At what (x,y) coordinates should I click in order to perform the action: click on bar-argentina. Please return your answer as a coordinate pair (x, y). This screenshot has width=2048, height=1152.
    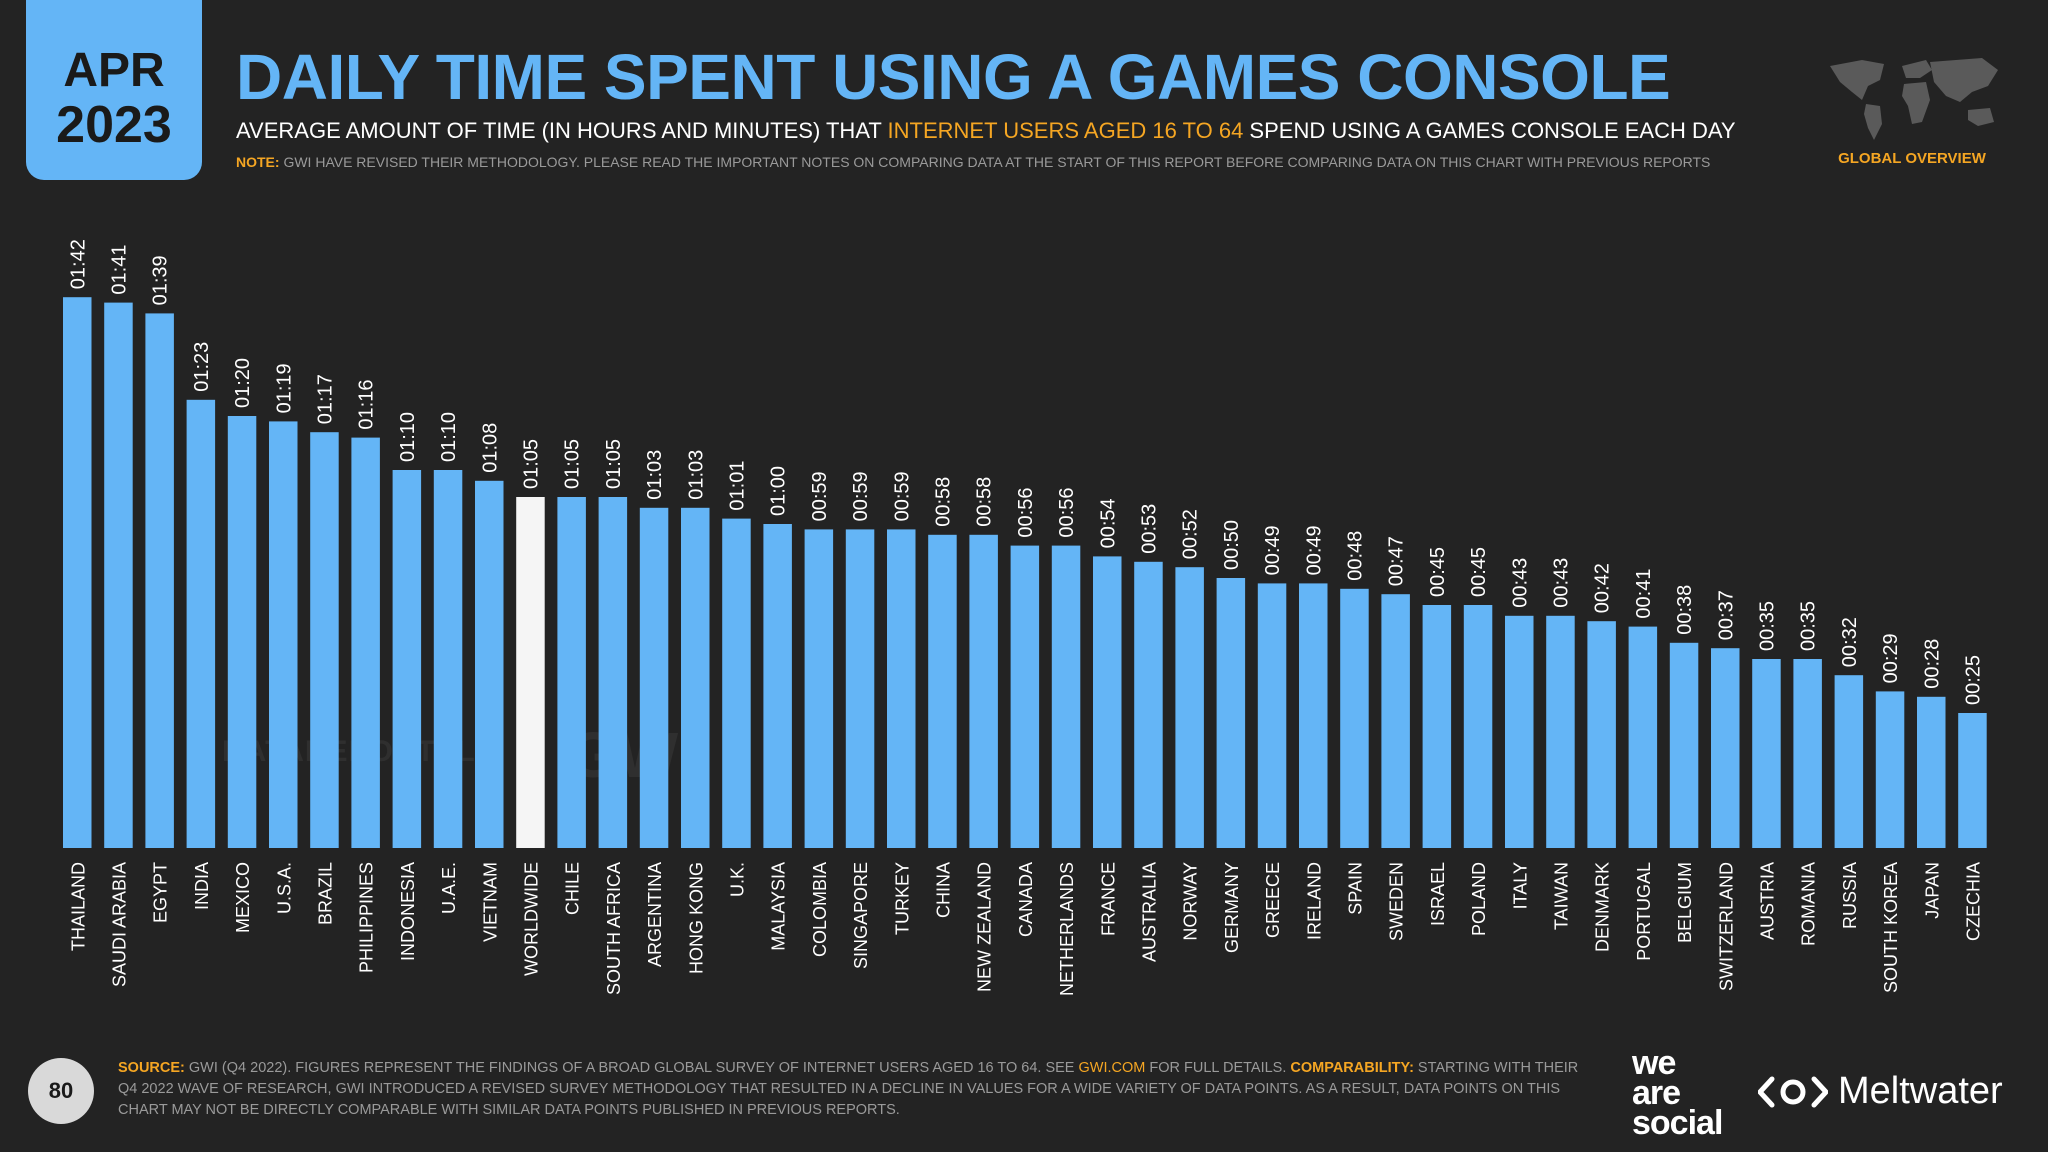
    Looking at the image, I should click on (654, 677).